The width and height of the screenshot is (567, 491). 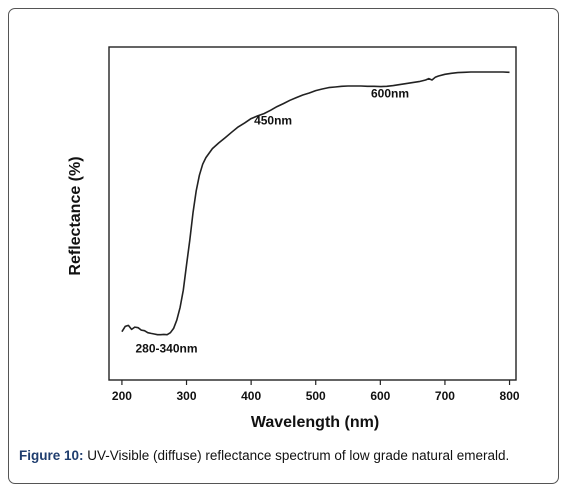 I want to click on x-tick-label: 200, so click(x=122, y=396).